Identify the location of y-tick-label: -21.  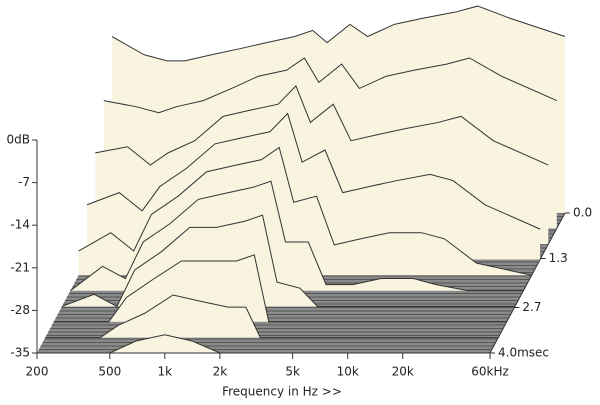
(20, 267).